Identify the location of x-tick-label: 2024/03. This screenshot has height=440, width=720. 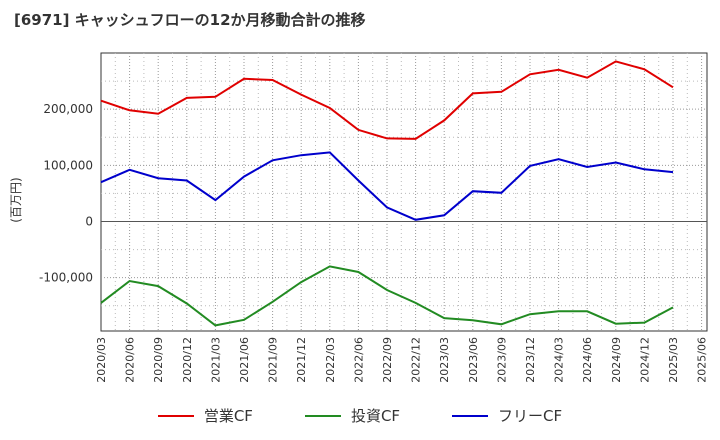
(559, 360).